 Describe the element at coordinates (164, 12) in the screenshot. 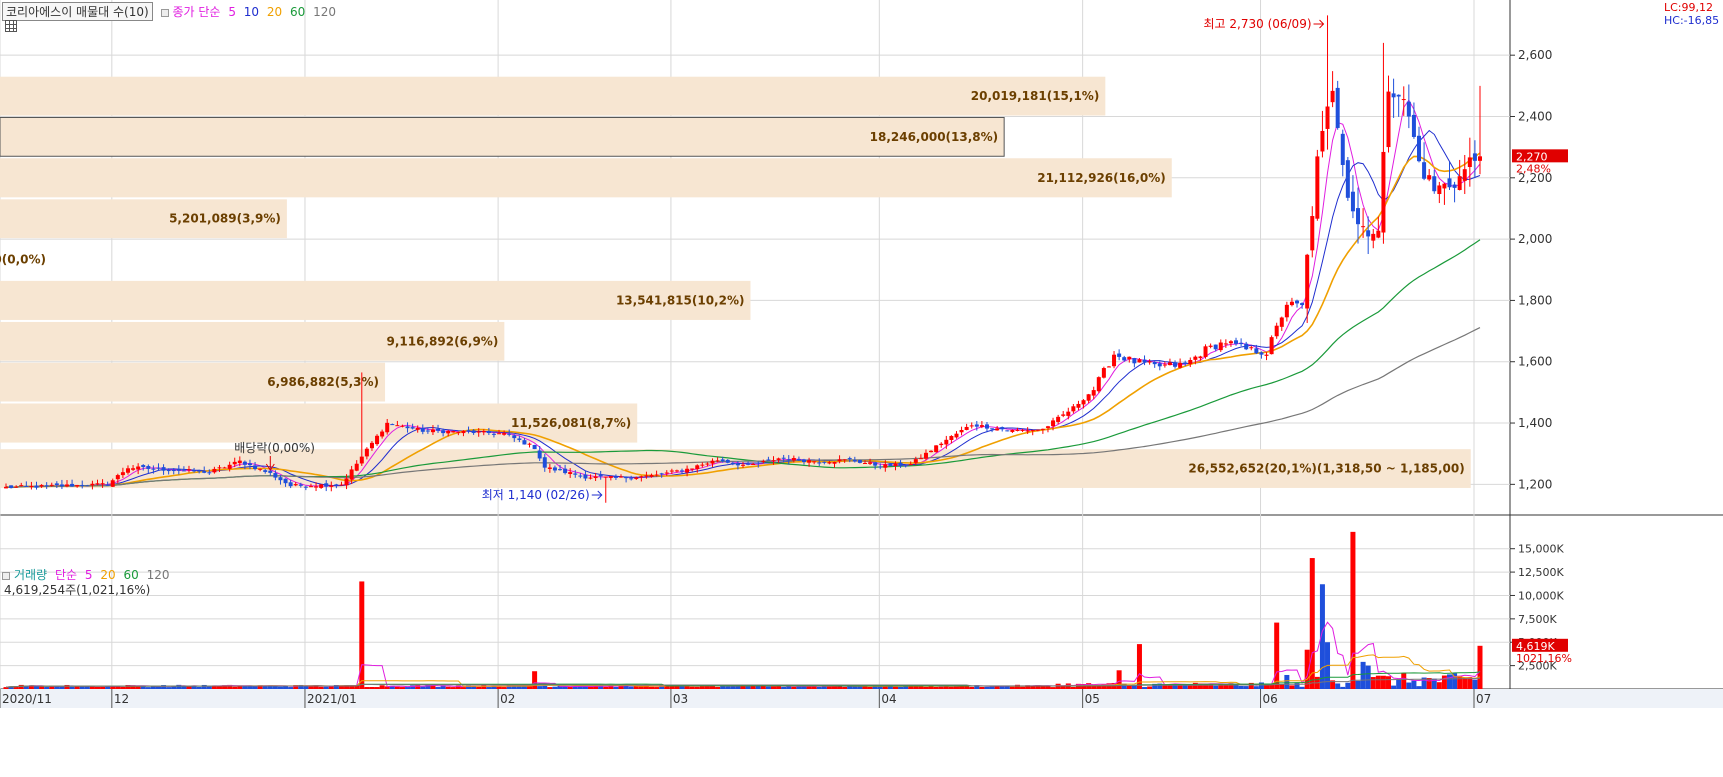

I see `ma-toggle-icon` at that location.